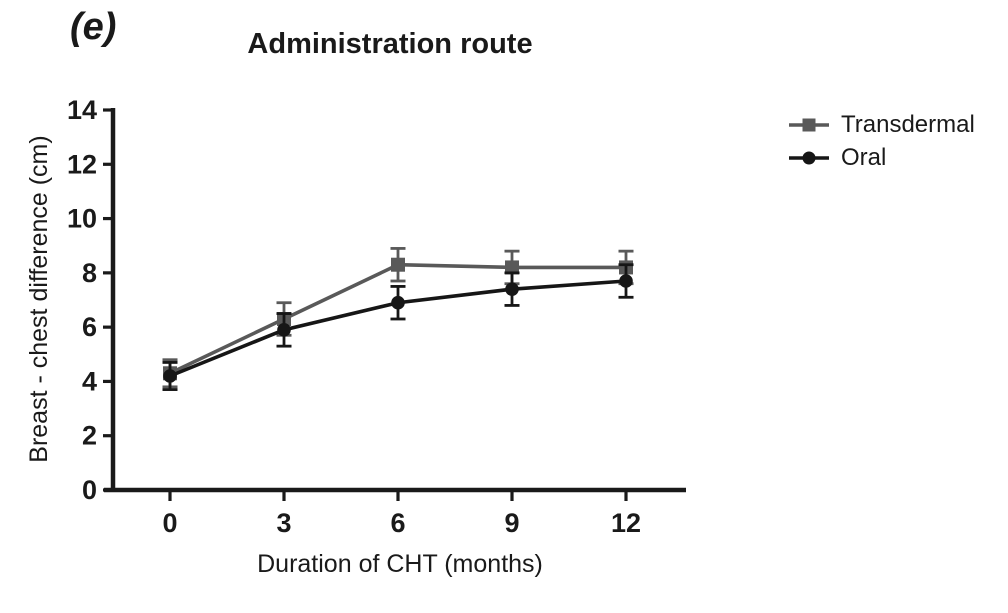 The width and height of the screenshot is (1008, 613). What do you see at coordinates (82, 219) in the screenshot?
I see `svg-text: 10` at bounding box center [82, 219].